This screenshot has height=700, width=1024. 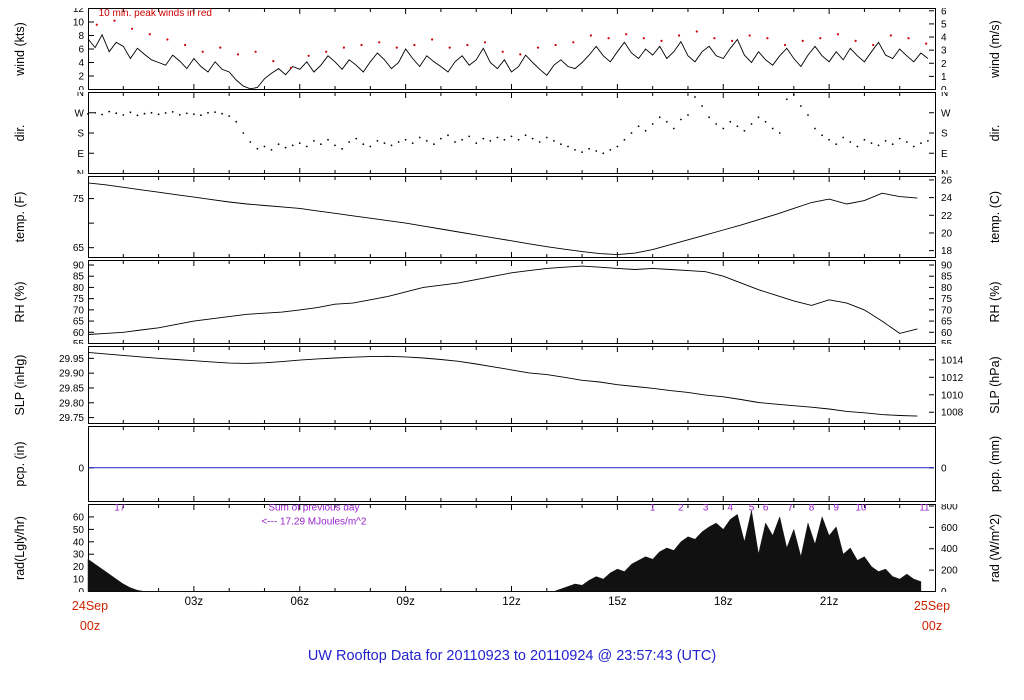 I want to click on wind-ytick-left: 4, so click(x=81, y=63).